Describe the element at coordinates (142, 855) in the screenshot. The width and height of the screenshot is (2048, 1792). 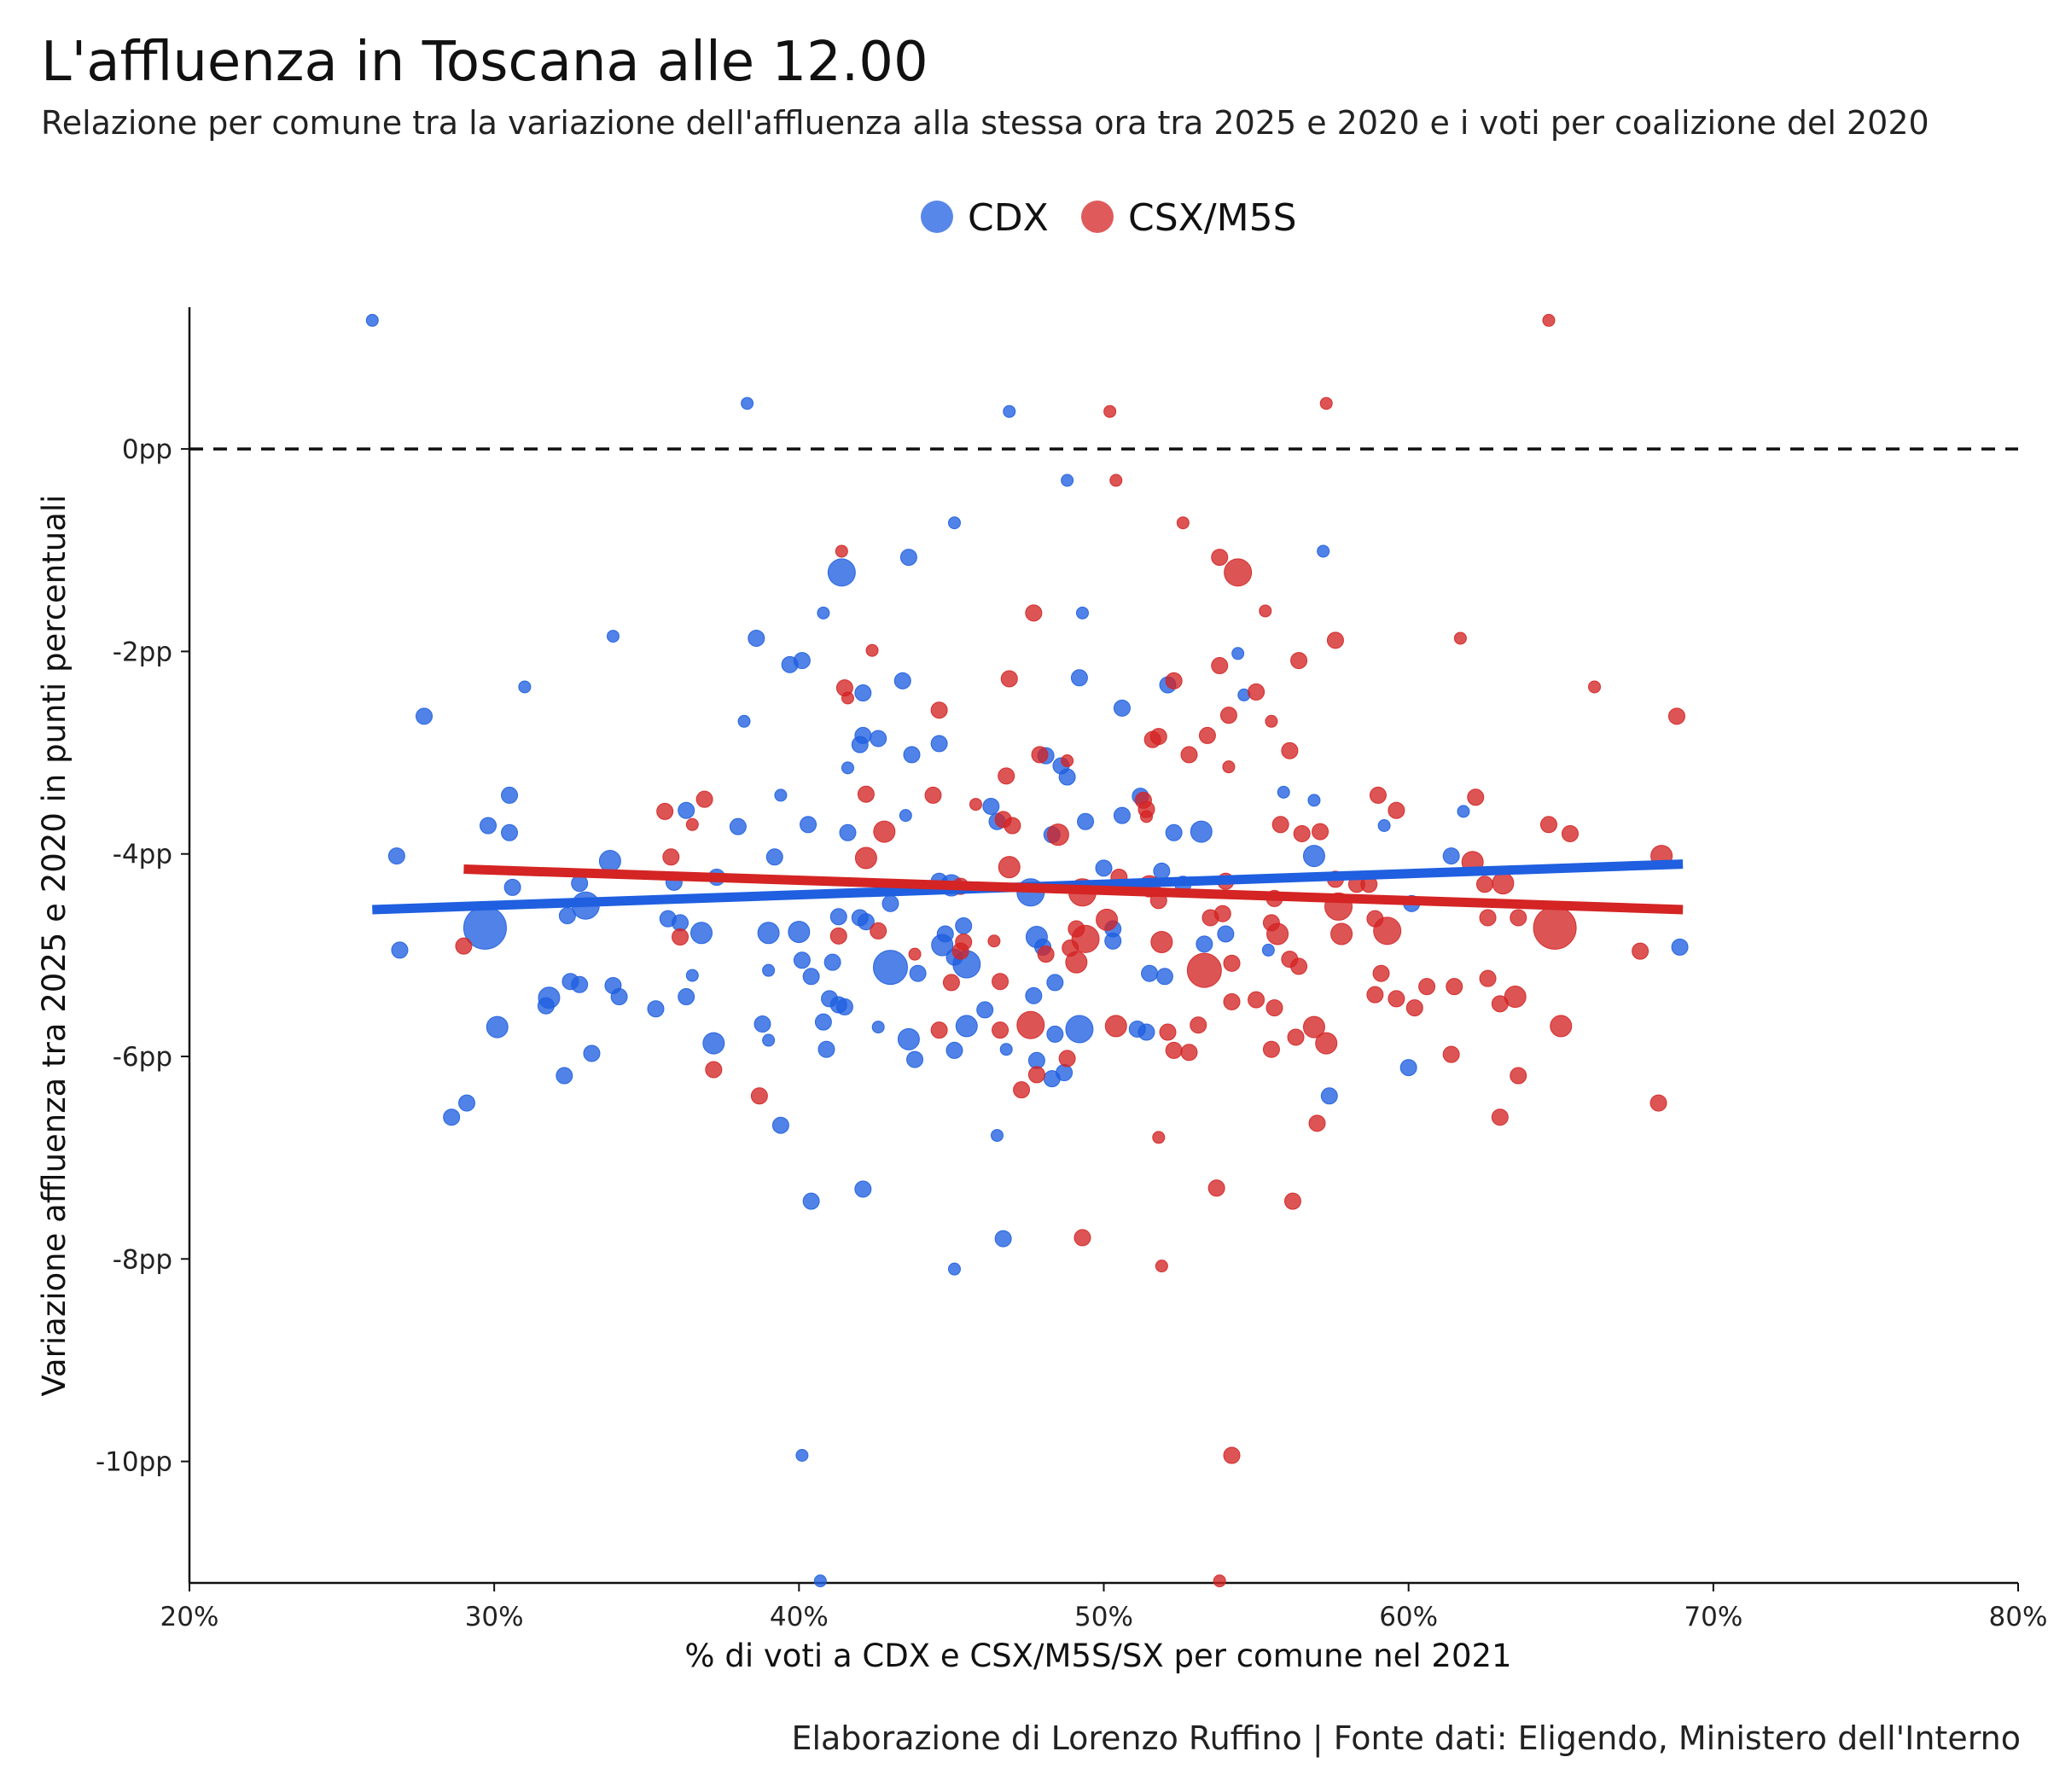
I see `y-tick-label: -4pp` at that location.